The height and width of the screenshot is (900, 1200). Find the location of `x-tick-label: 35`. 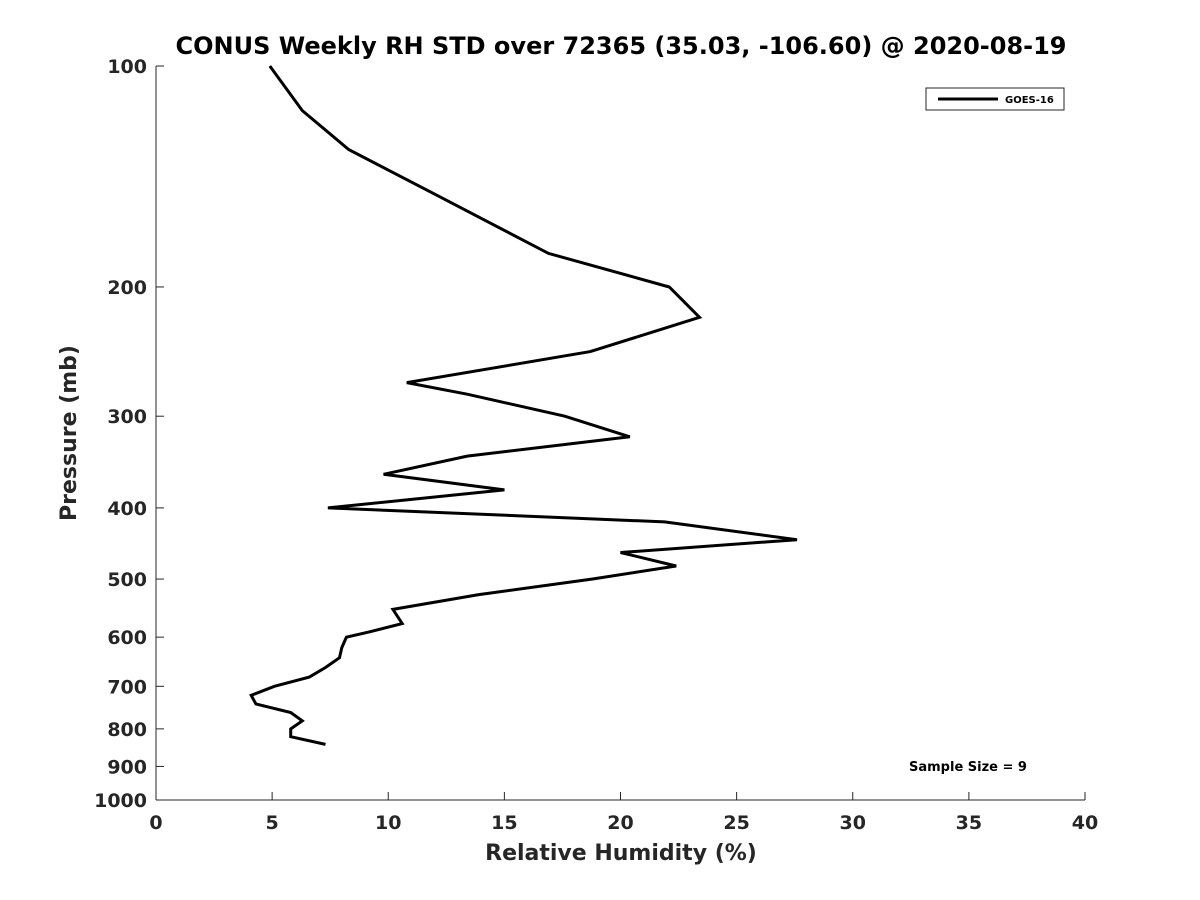

x-tick-label: 35 is located at coordinates (969, 823).